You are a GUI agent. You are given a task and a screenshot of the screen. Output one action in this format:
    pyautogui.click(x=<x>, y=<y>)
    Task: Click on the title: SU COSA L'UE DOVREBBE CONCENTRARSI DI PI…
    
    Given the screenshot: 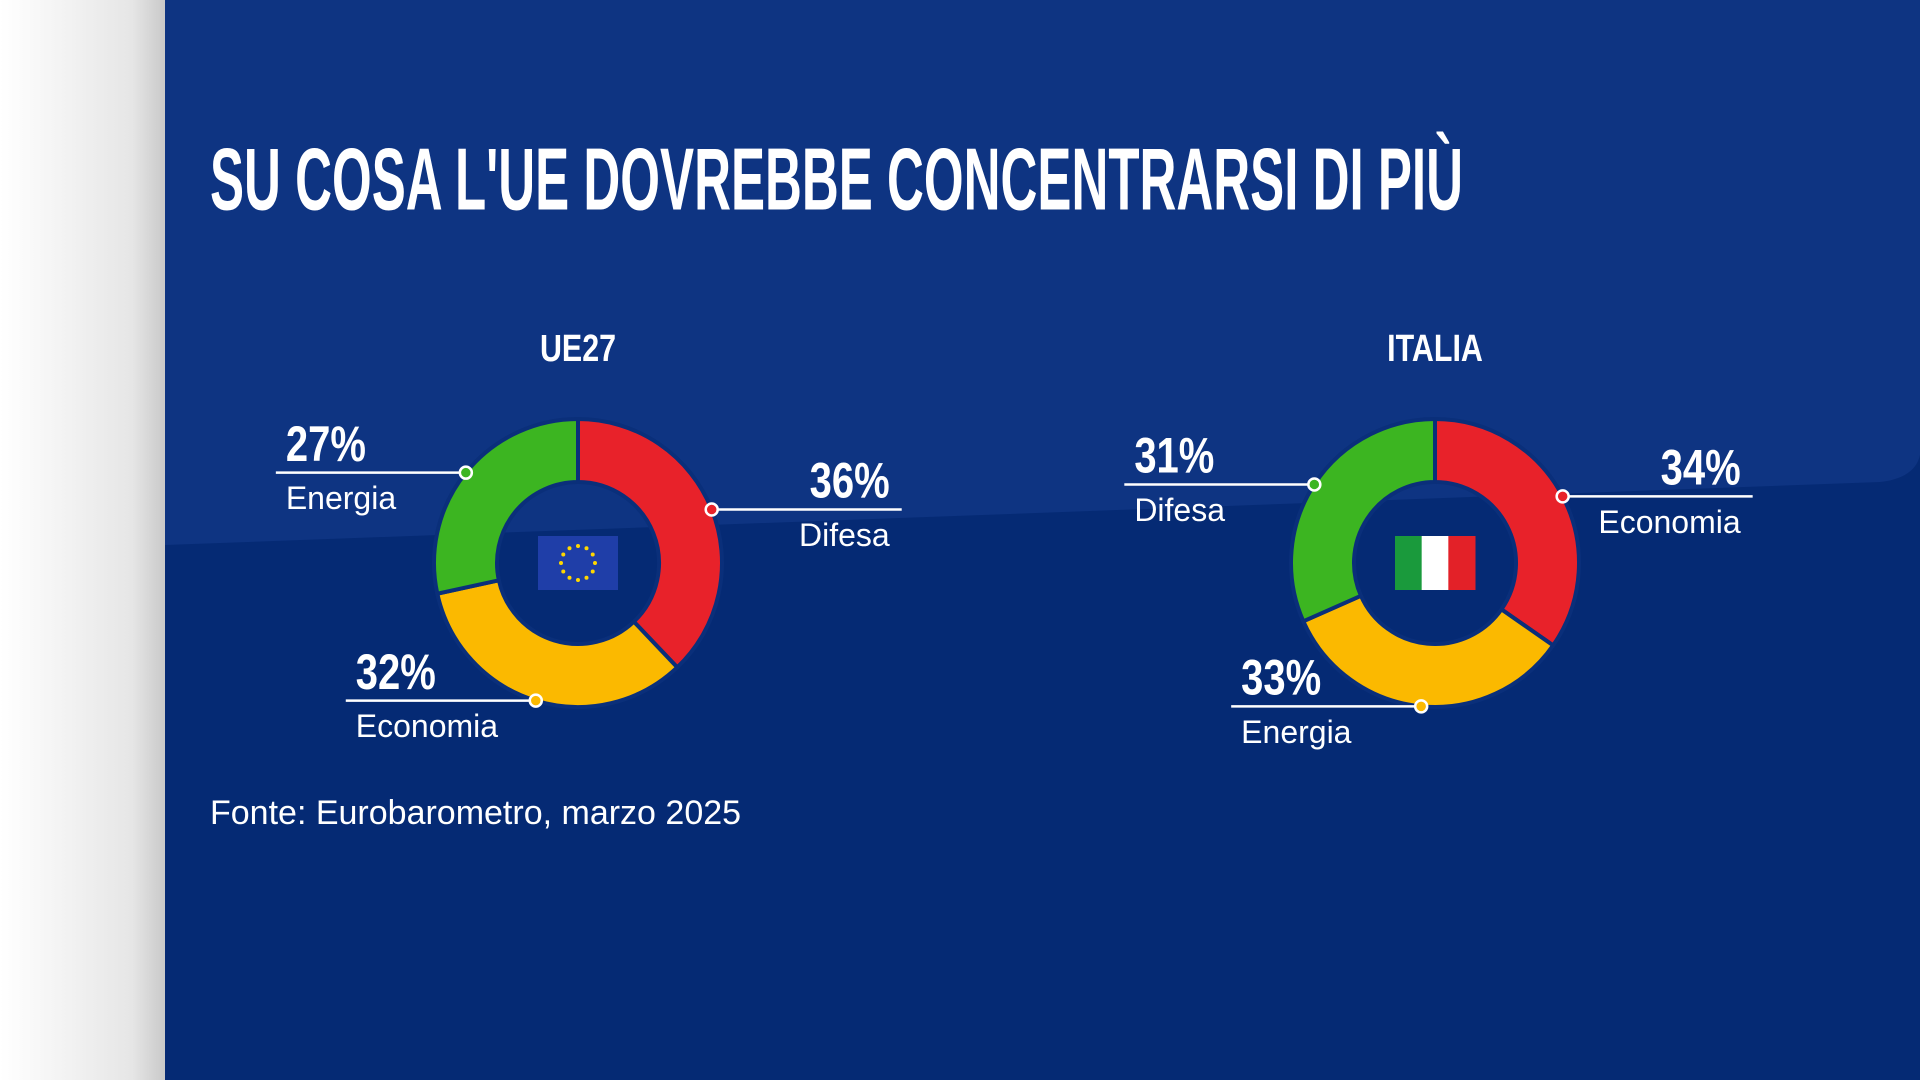 What is the action you would take?
    pyautogui.click(x=836, y=178)
    